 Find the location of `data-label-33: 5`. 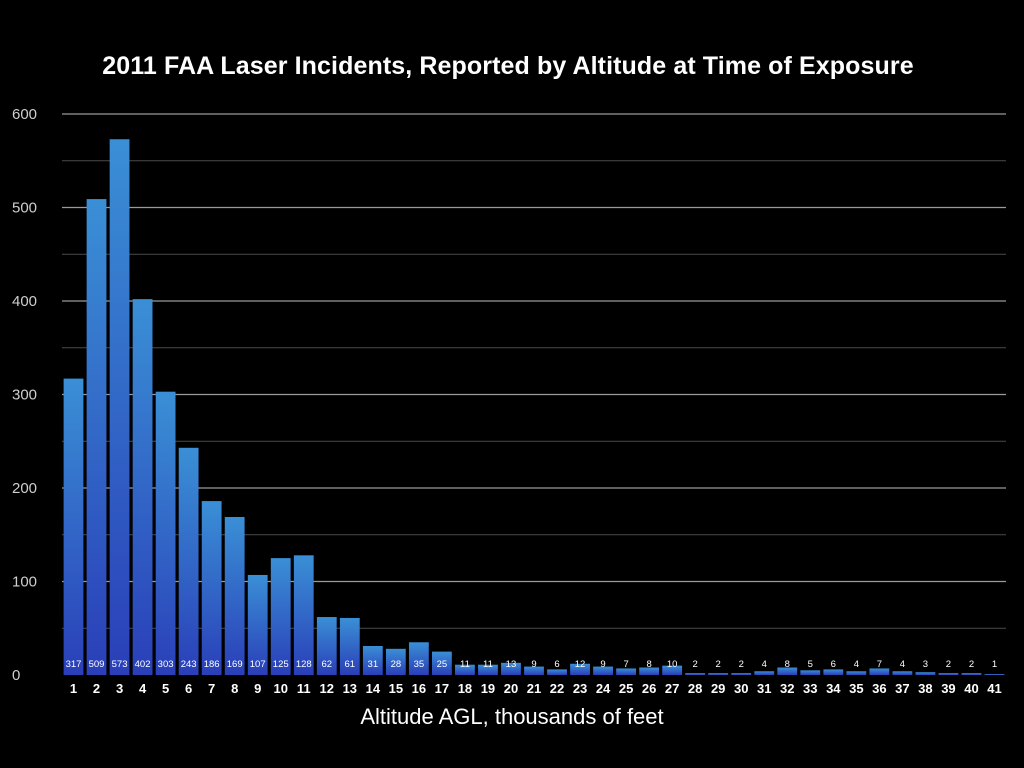

data-label-33: 5 is located at coordinates (810, 664).